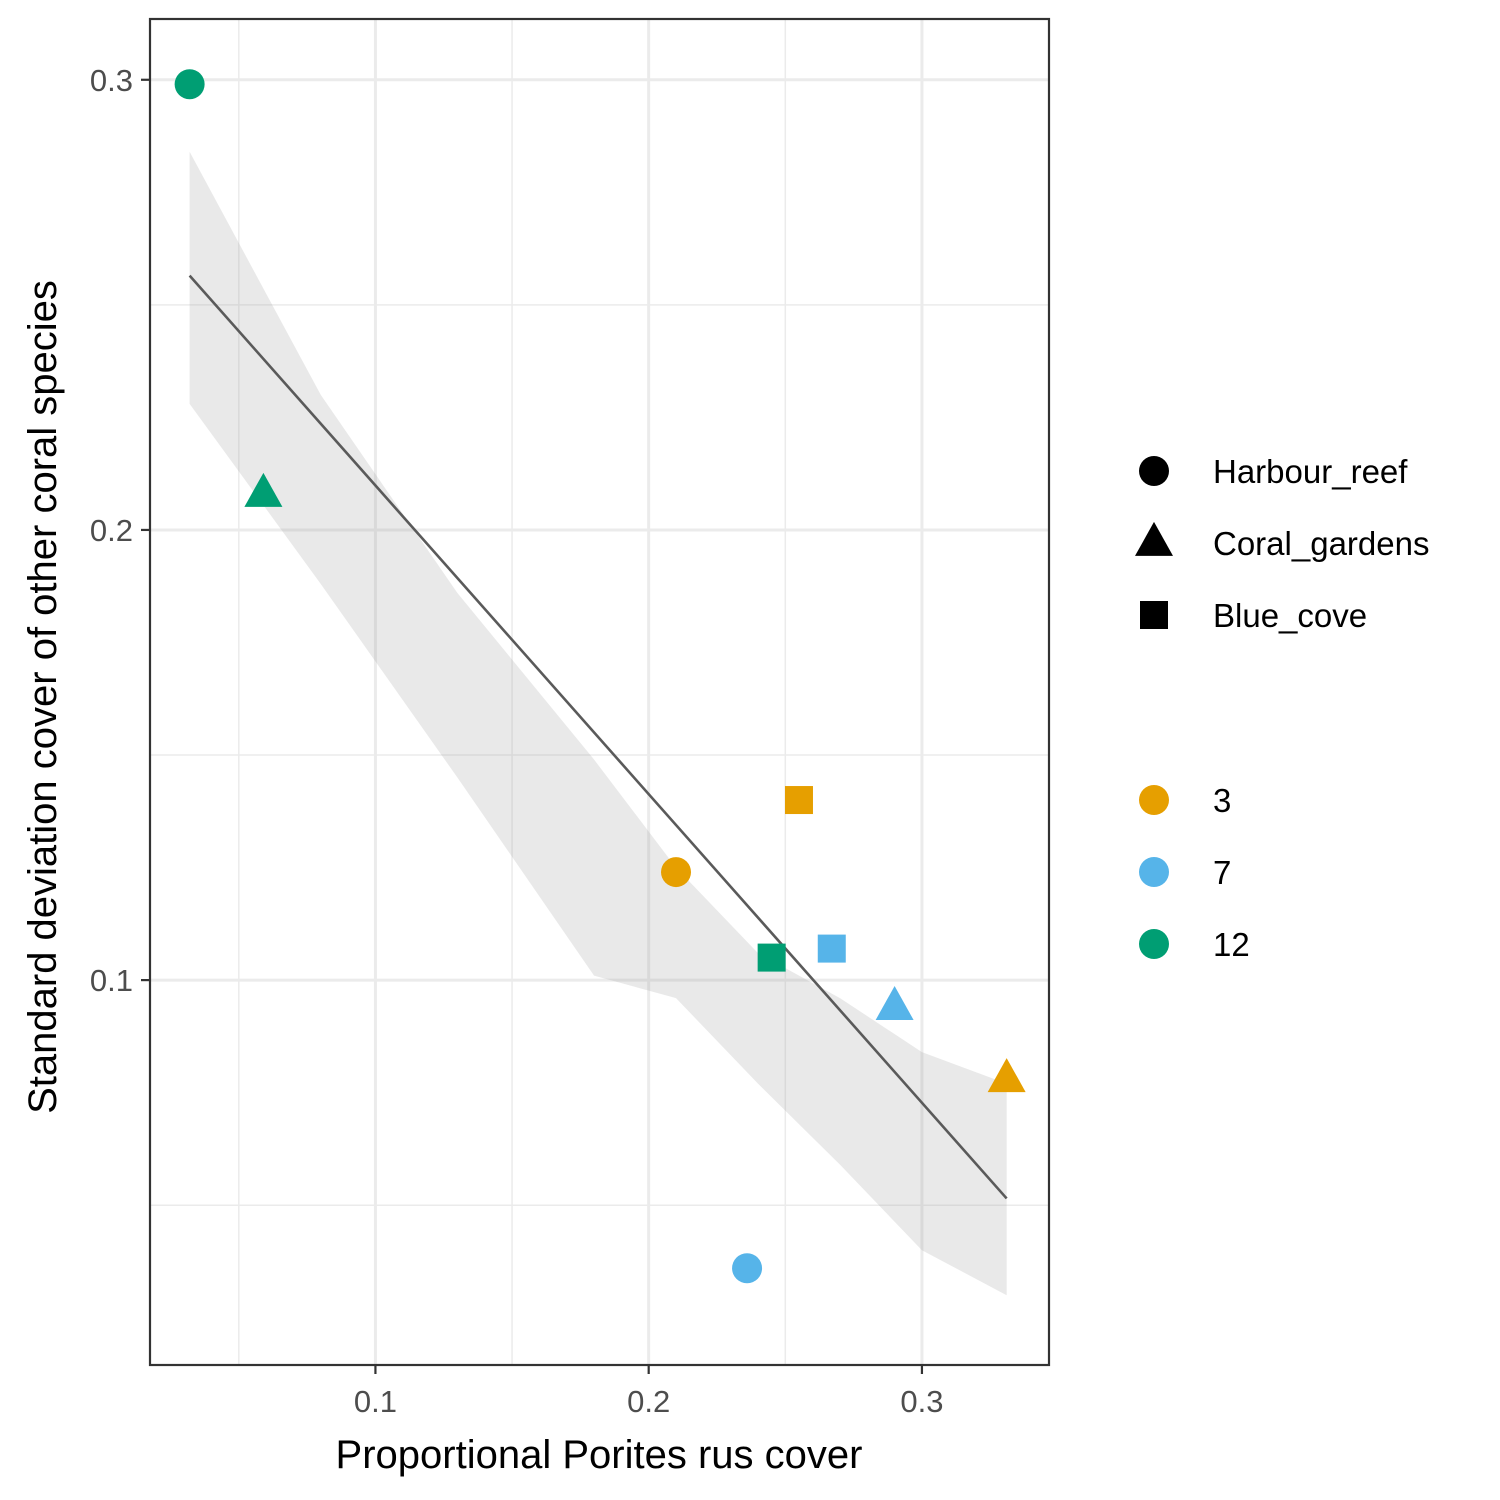 Image resolution: width=1500 pixels, height=1500 pixels. What do you see at coordinates (599, 1455) in the screenshot?
I see `x-axis-title: Proportional Porites rus cover` at bounding box center [599, 1455].